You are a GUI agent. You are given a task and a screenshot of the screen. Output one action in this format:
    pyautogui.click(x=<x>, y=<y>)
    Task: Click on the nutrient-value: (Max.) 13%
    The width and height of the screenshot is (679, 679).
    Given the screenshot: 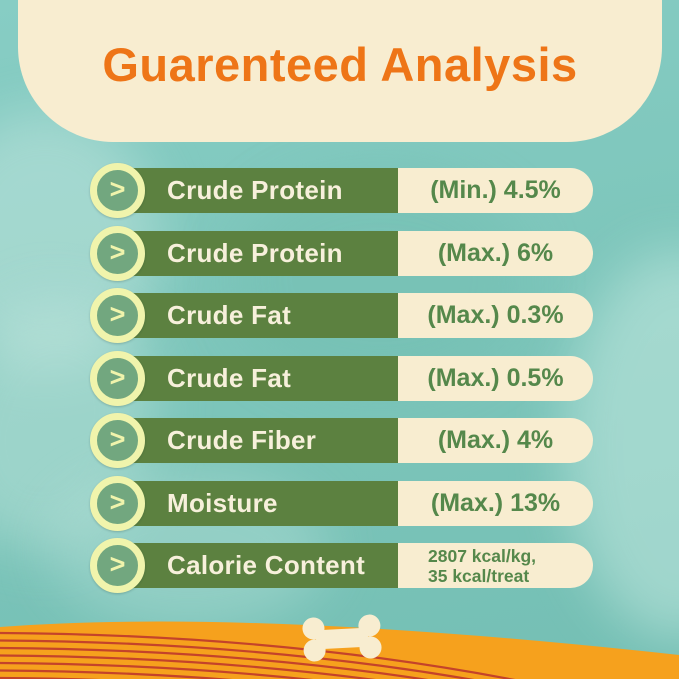 What is the action you would take?
    pyautogui.click(x=495, y=502)
    